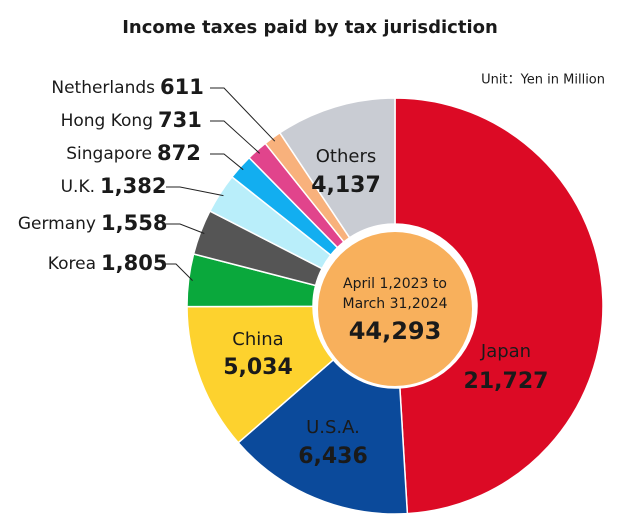  Describe the element at coordinates (333, 427) in the screenshot. I see `segment-name: U.S.A.` at that location.